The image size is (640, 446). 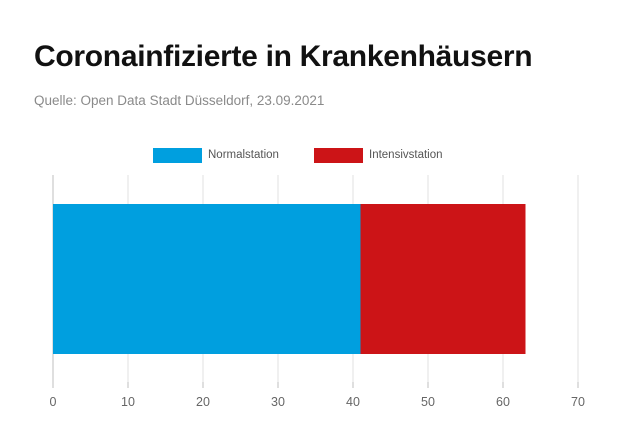 What do you see at coordinates (53, 402) in the screenshot?
I see `tick-label-x-0: 0` at bounding box center [53, 402].